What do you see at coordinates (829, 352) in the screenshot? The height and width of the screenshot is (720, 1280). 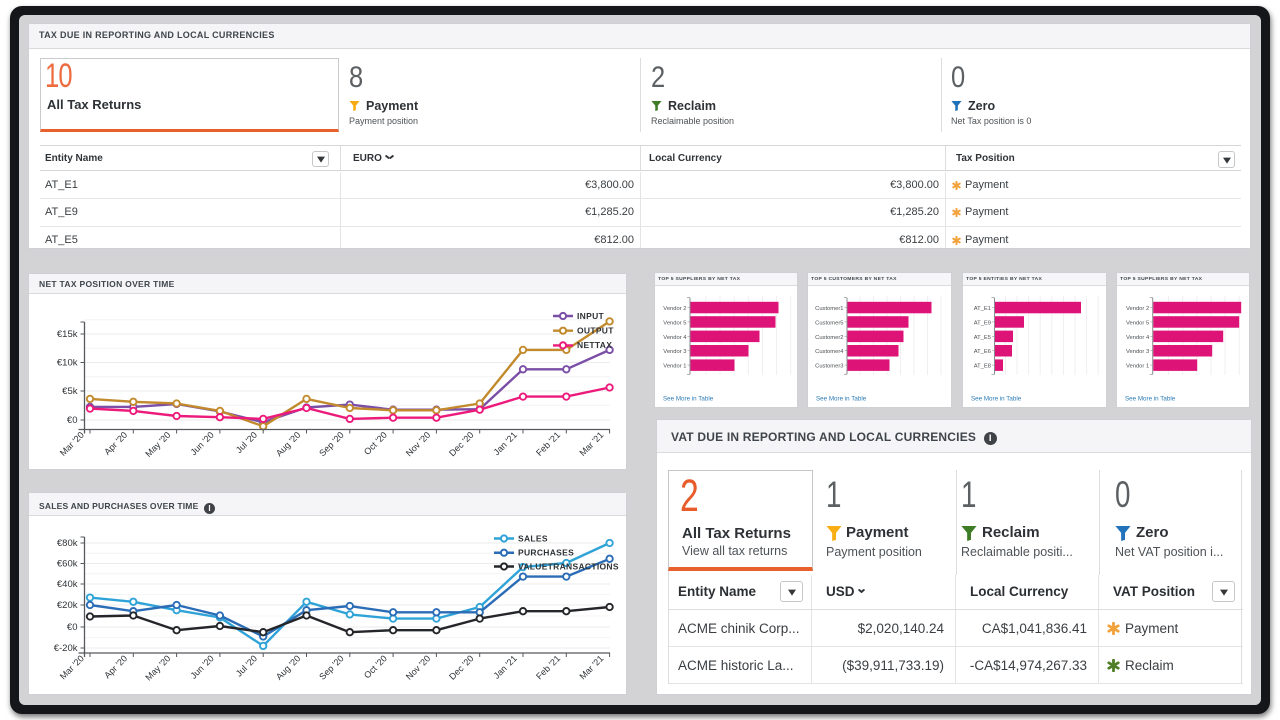 I see `svg-text: Customer4` at bounding box center [829, 352].